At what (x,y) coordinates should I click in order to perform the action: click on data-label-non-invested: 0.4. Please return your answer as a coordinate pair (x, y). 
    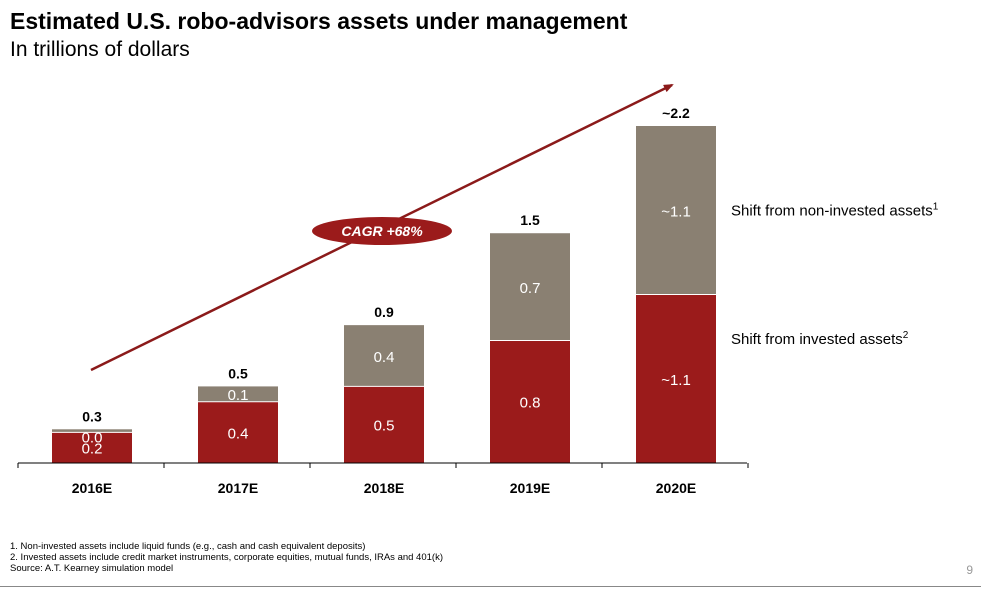
    Looking at the image, I should click on (384, 357).